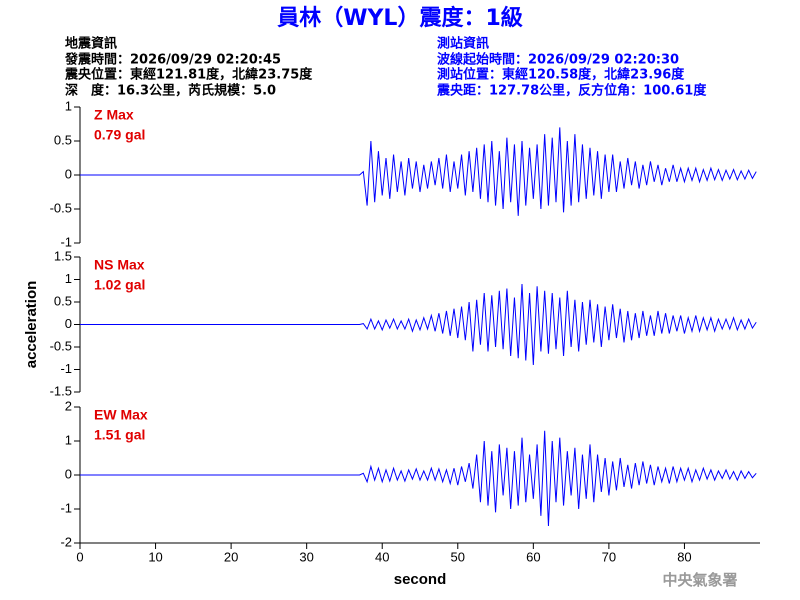 The height and width of the screenshot is (600, 800). What do you see at coordinates (63, 255) in the screenshot?
I see `y-tick-label: 1.5` at bounding box center [63, 255].